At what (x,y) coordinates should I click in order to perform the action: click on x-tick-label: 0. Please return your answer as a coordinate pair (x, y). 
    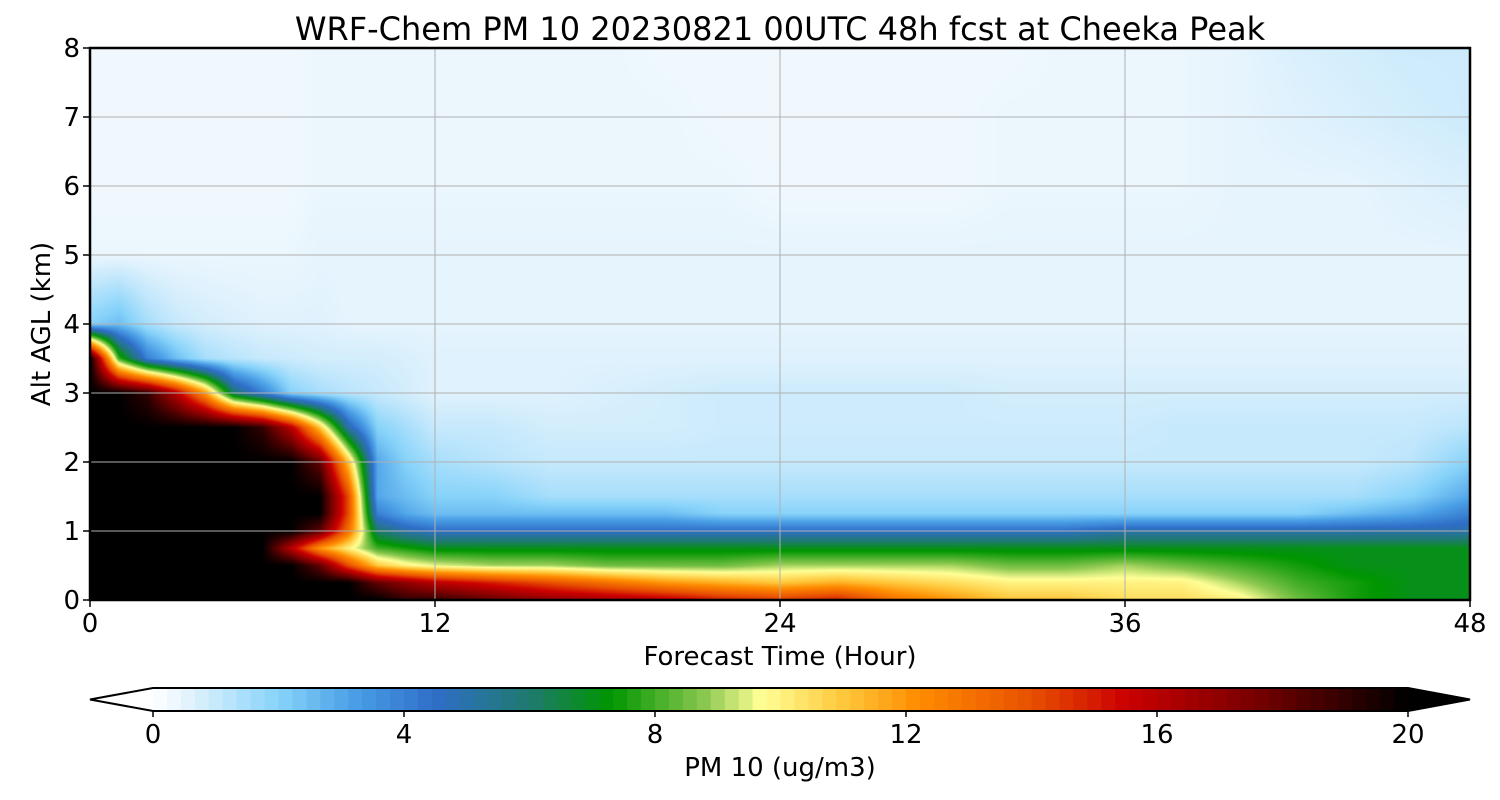
    Looking at the image, I should click on (90, 624).